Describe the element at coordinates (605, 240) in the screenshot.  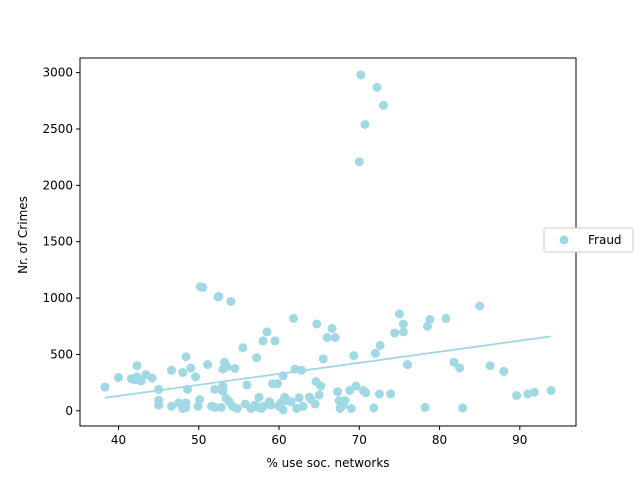
I see `legend-label-fraud: Fraud` at that location.